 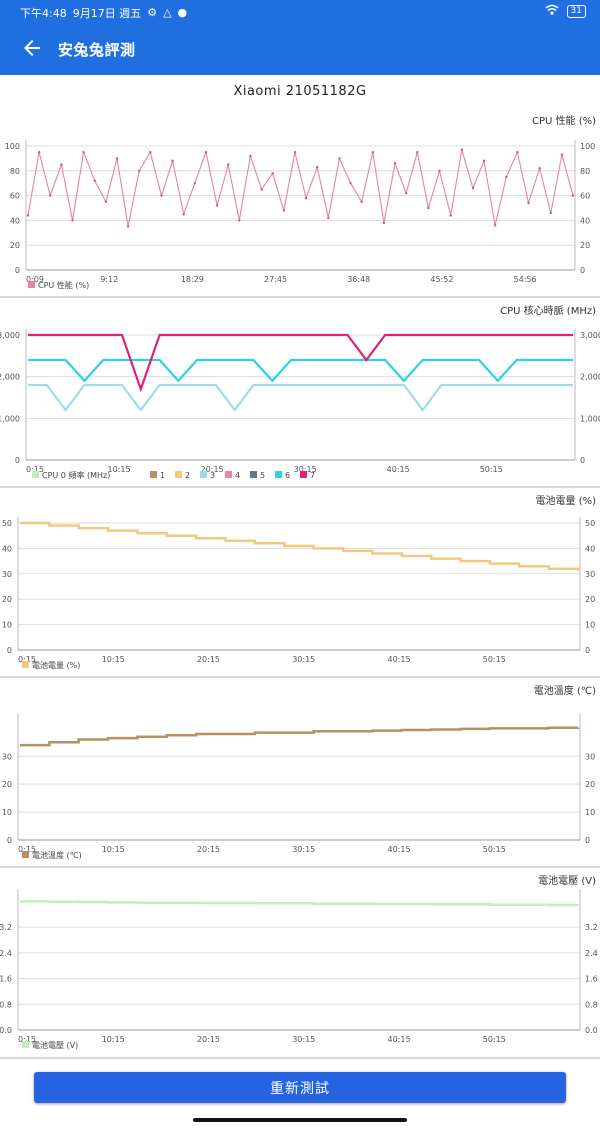 I want to click on y-tick-label: 80, so click(x=15, y=171).